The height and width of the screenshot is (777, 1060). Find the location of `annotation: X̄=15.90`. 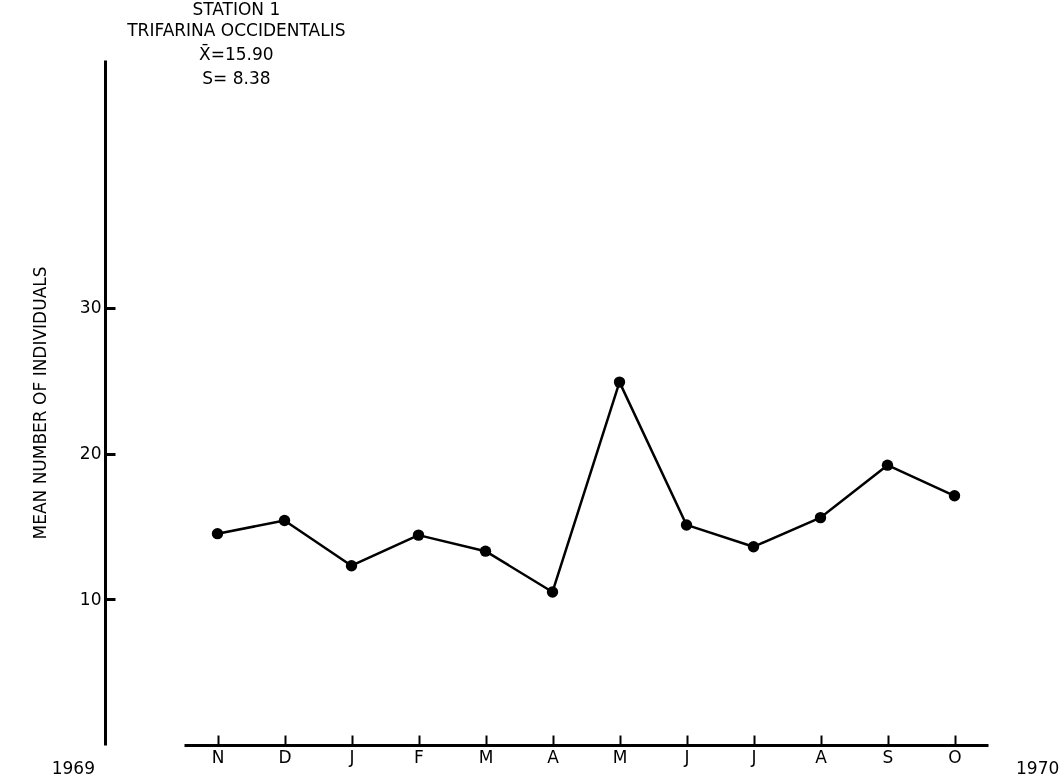

annotation: X̄=15.90 is located at coordinates (236, 53).